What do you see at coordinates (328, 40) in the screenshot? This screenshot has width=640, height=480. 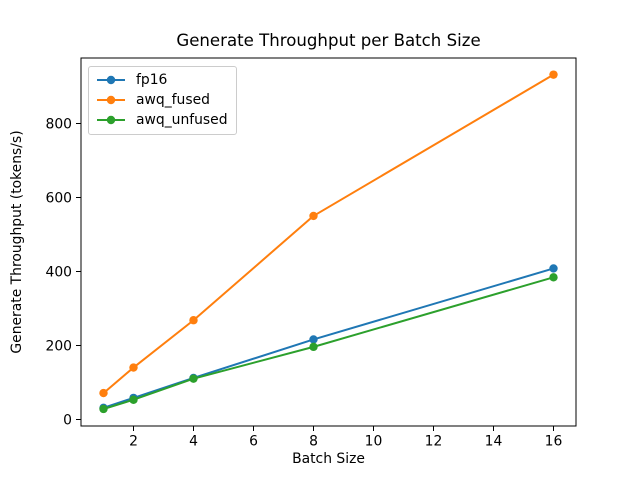 I see `chart-title: Generate Throughput per Batch Size` at bounding box center [328, 40].